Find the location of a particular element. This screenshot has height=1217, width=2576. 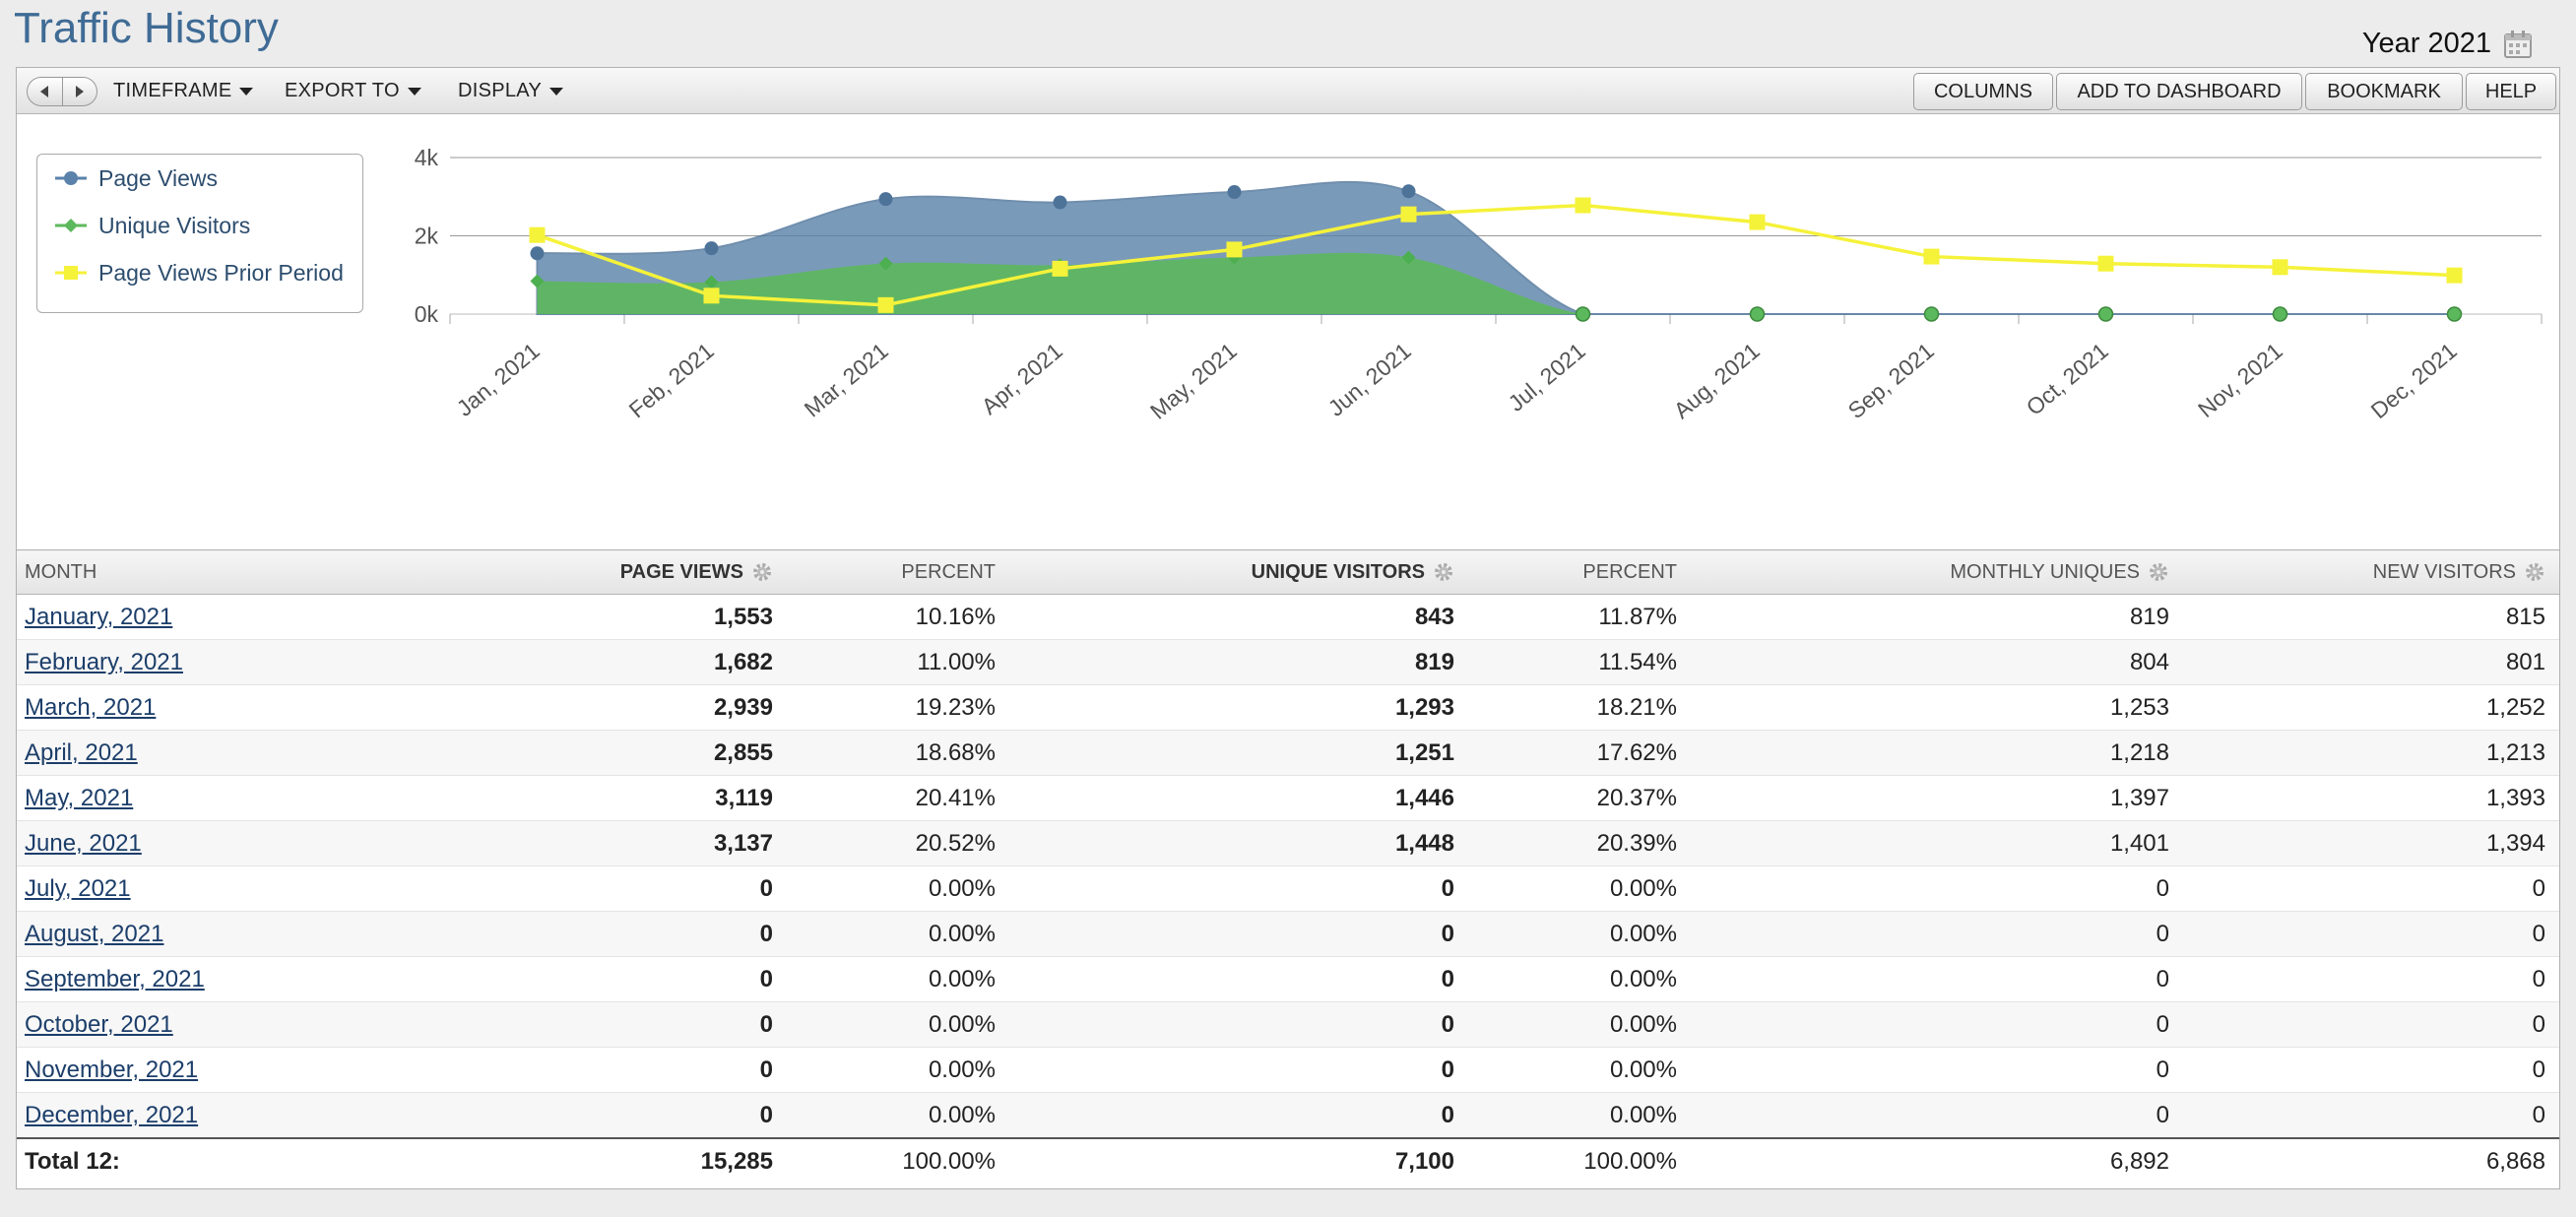

total-percent-unique-visitors: 100.00% is located at coordinates (1579, 1161).